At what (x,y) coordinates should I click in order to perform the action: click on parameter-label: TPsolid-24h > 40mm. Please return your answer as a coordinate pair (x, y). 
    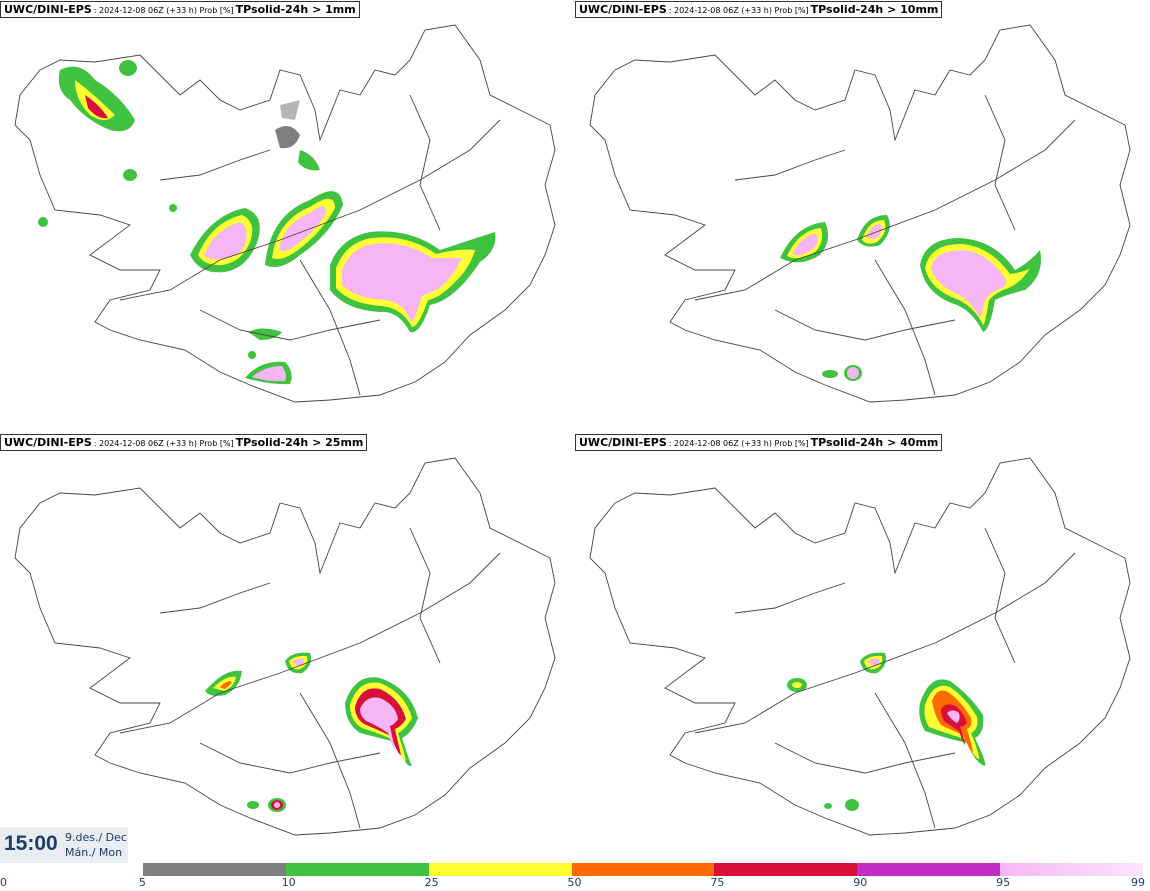
    Looking at the image, I should click on (874, 442).